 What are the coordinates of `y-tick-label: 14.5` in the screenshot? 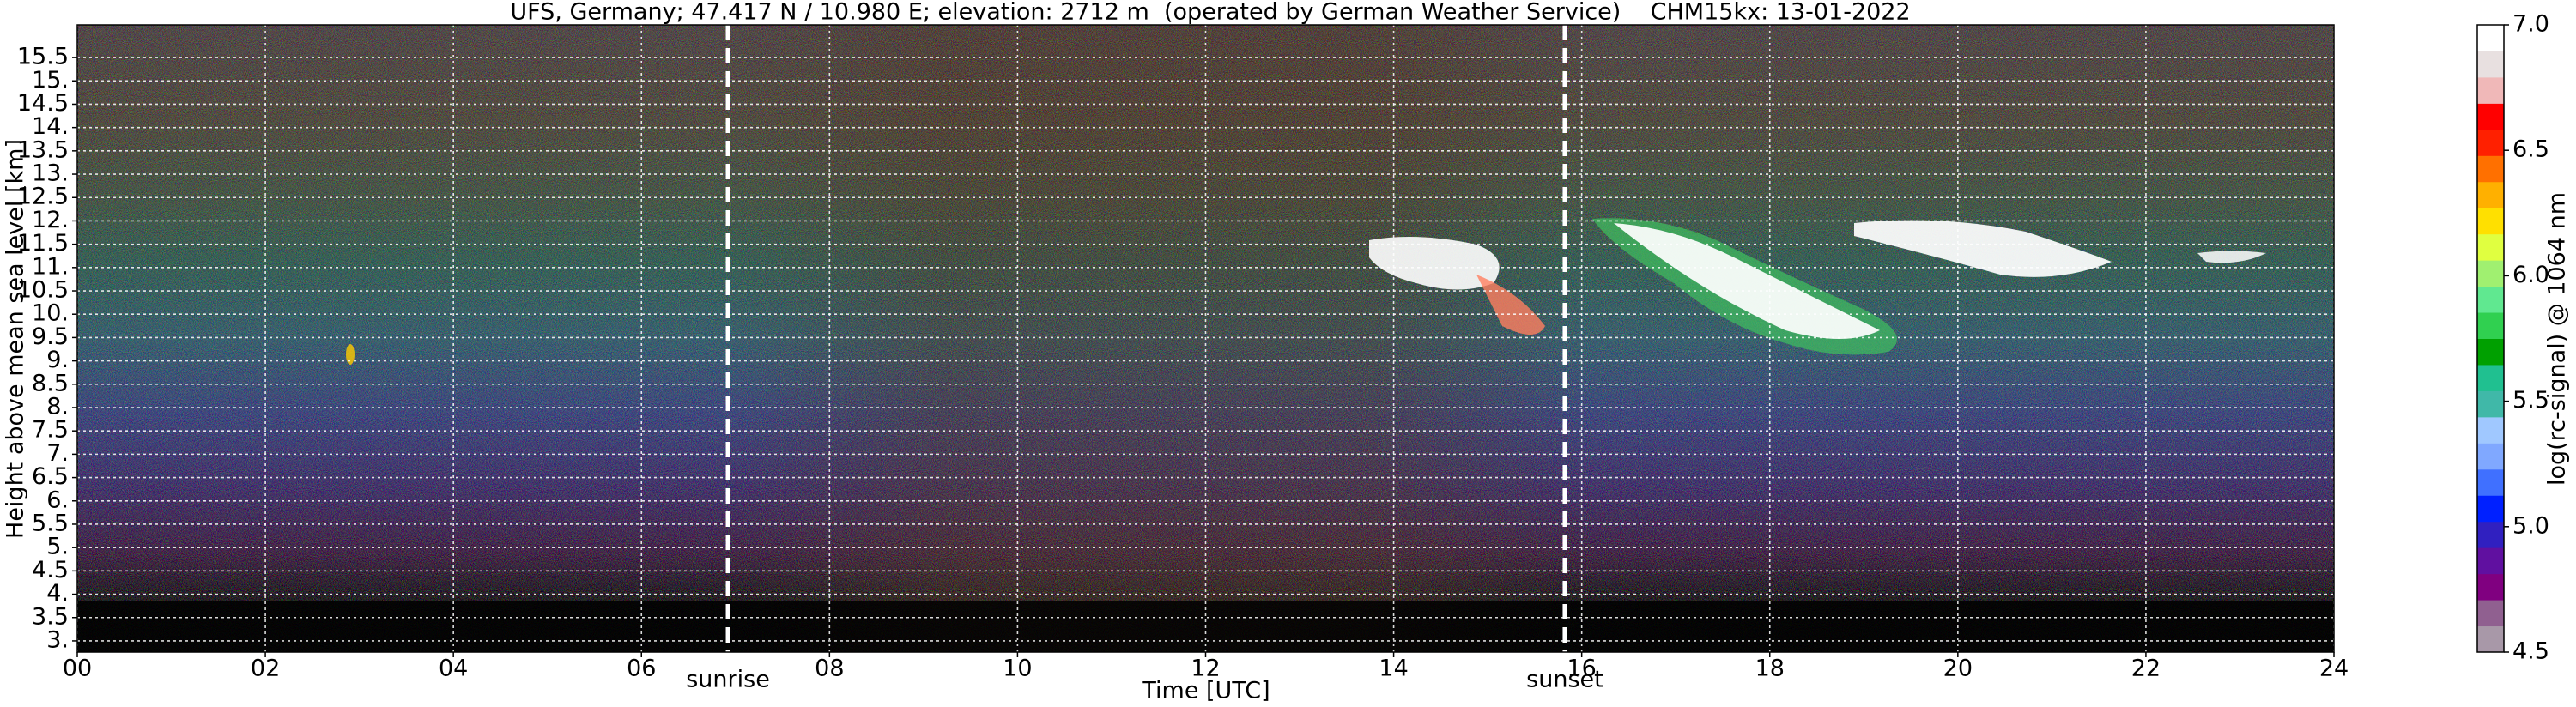 It's located at (43, 103).